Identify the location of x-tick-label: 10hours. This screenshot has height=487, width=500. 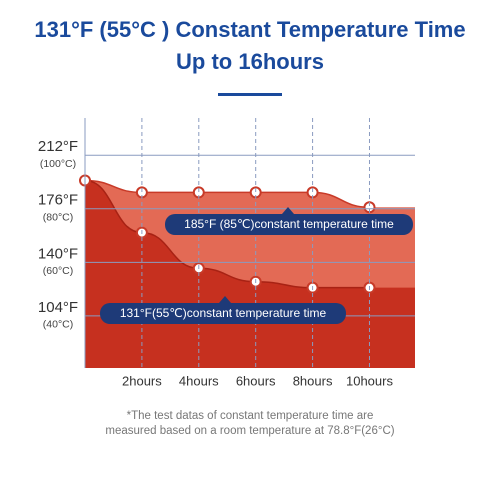
(369, 380).